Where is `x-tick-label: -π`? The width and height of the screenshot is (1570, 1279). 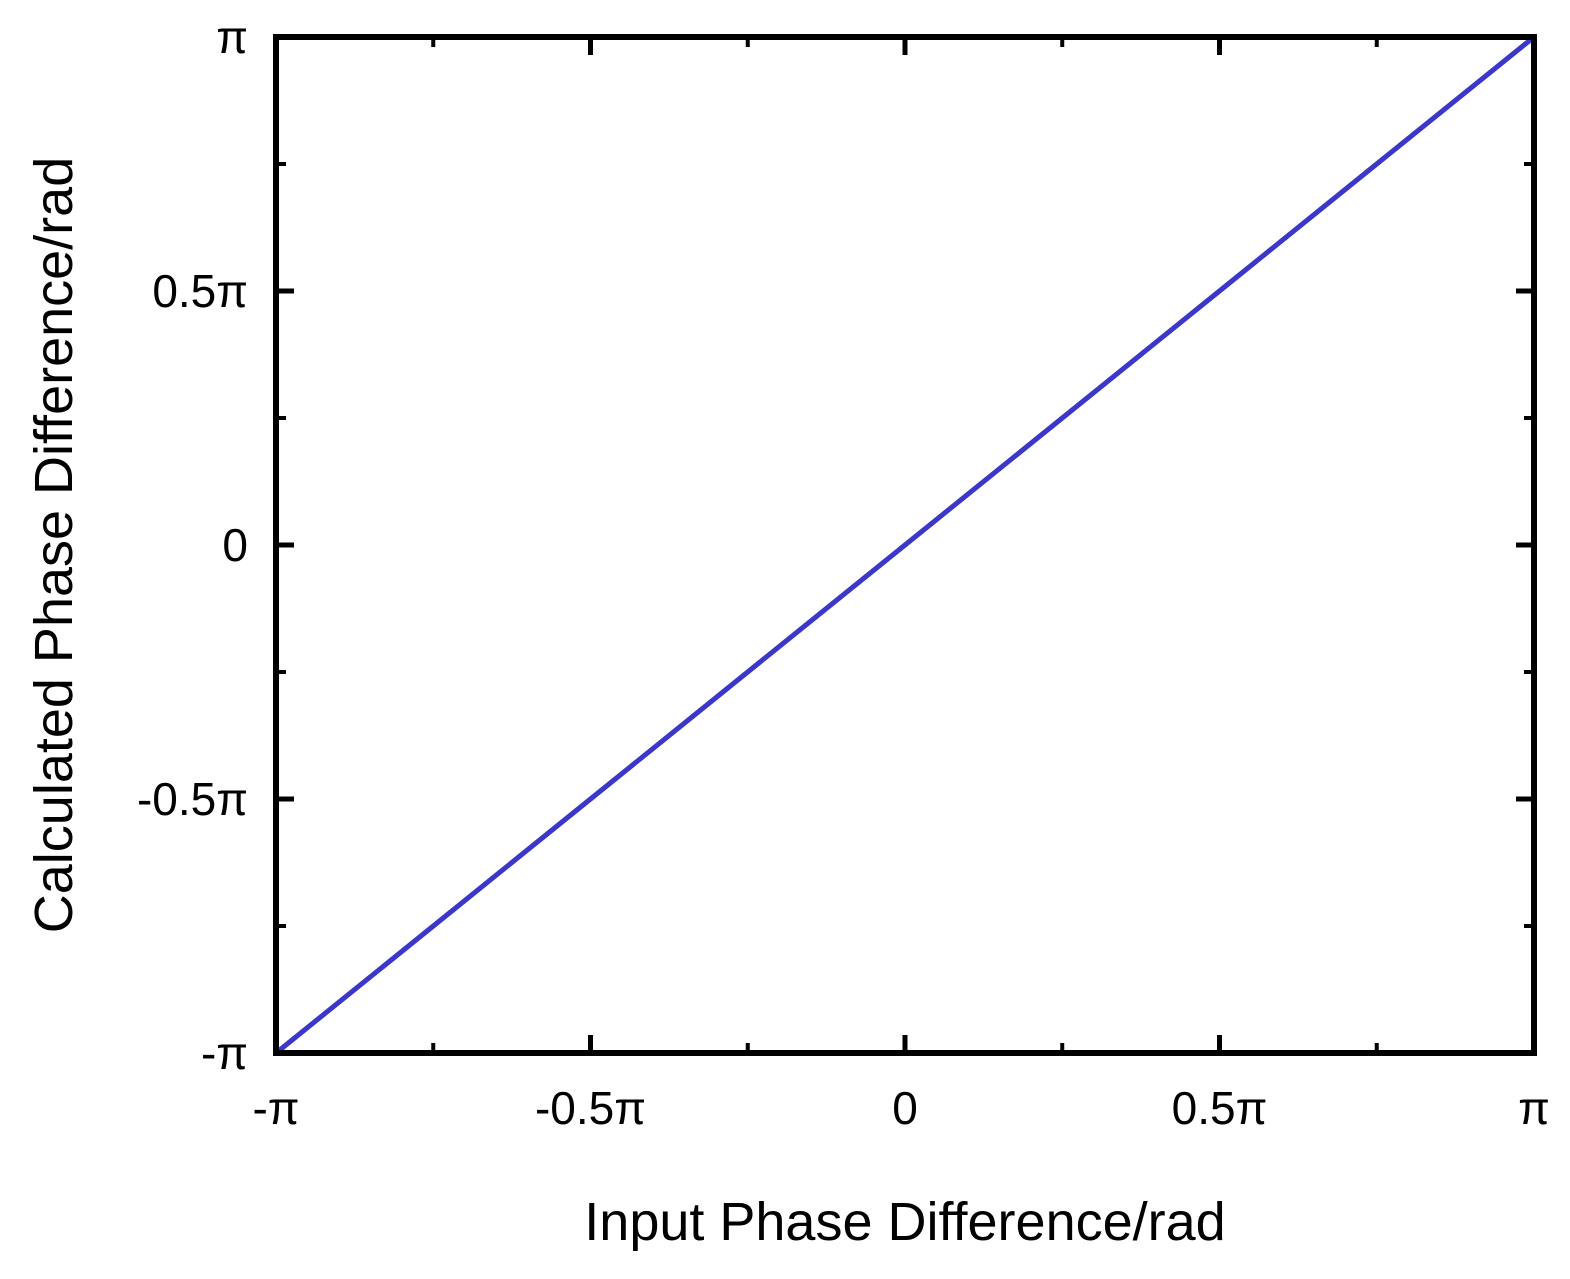 x-tick-label: -π is located at coordinates (275, 1108).